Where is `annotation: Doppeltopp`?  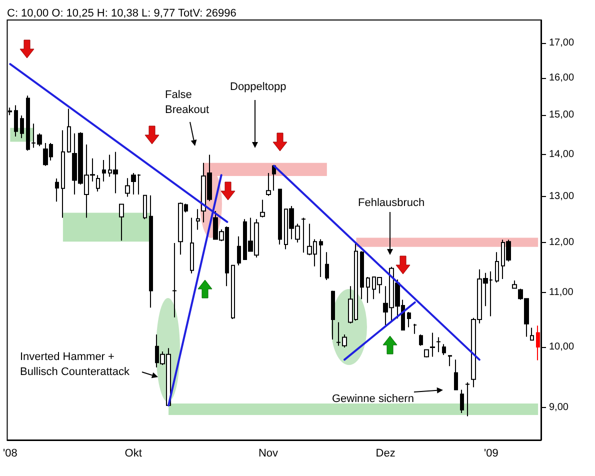 annotation: Doppeltopp is located at coordinates (258, 87).